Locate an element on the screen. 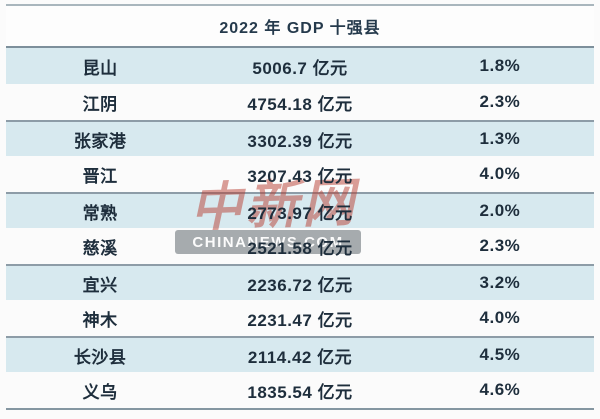 The width and height of the screenshot is (600, 419). table-header-row: 2022 年 GDP 十强县 is located at coordinates (300, 27).